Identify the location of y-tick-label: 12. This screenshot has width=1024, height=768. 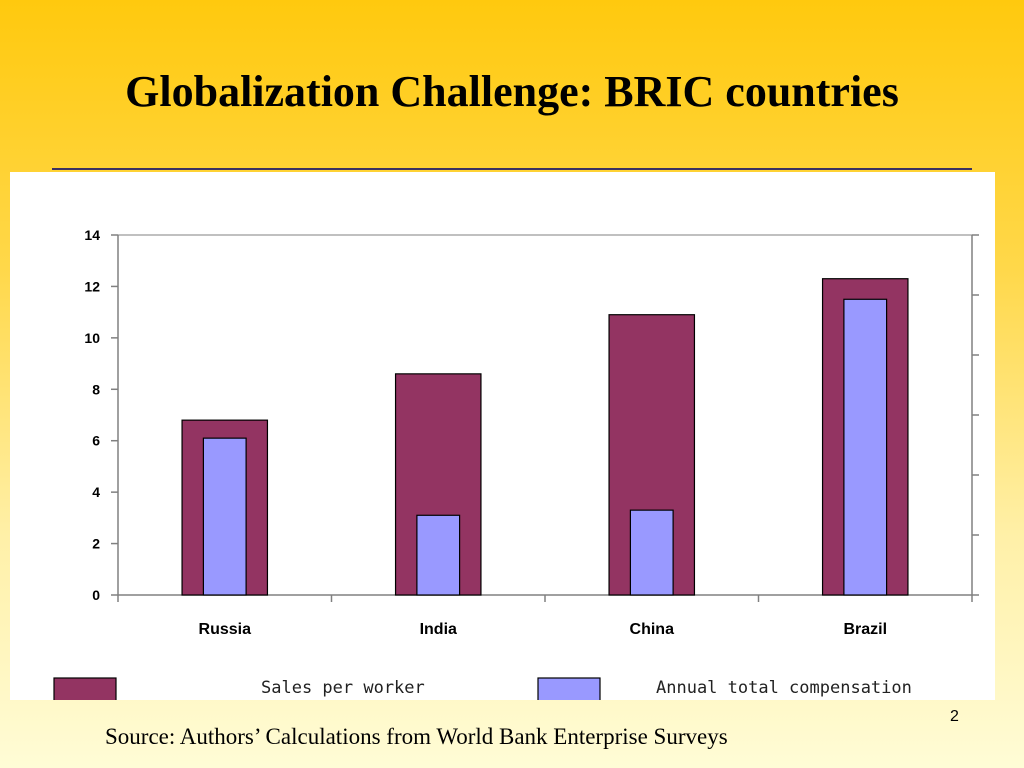
(92, 286).